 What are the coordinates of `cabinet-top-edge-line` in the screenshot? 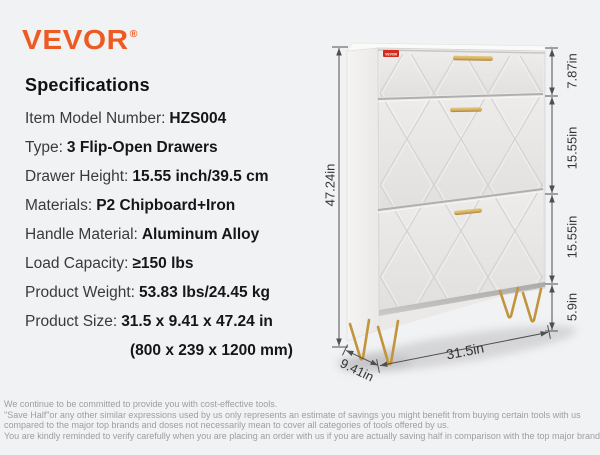 It's located at (461, 51).